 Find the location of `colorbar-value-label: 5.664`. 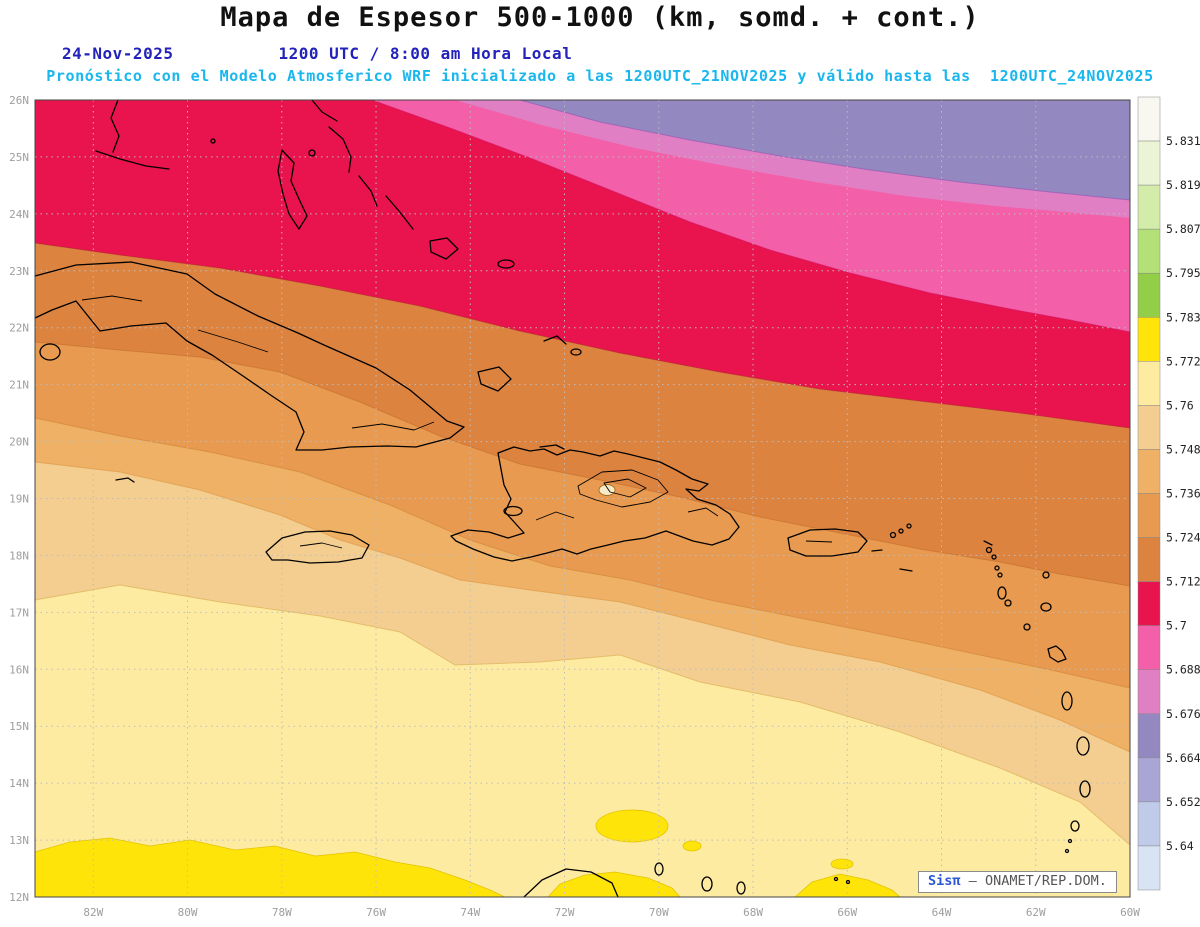

colorbar-value-label: 5.664 is located at coordinates (1183, 758).